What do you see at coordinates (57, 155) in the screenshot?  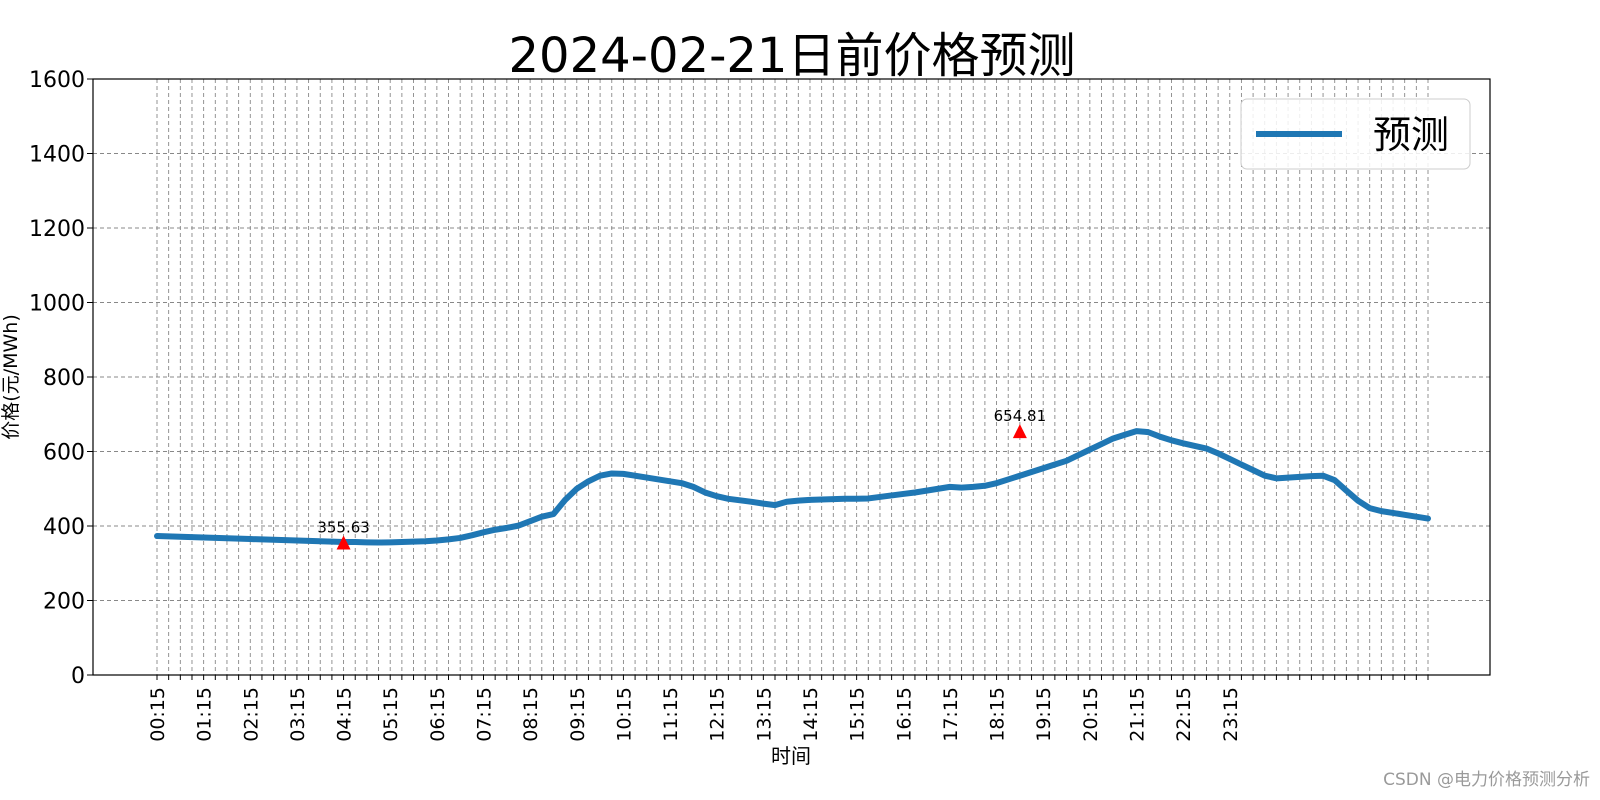 I see `y-tick-label: 1400` at bounding box center [57, 155].